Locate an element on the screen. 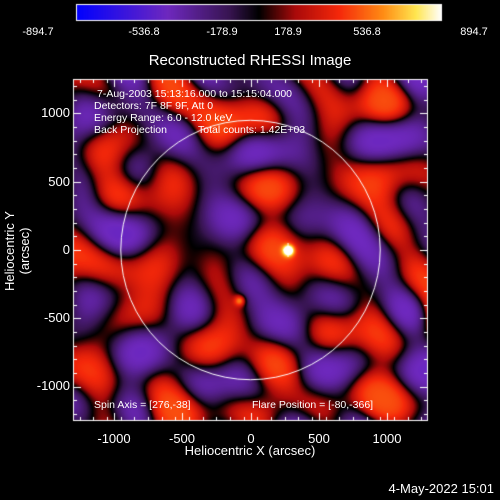  y-tick-label: -500 is located at coordinates (56, 317).